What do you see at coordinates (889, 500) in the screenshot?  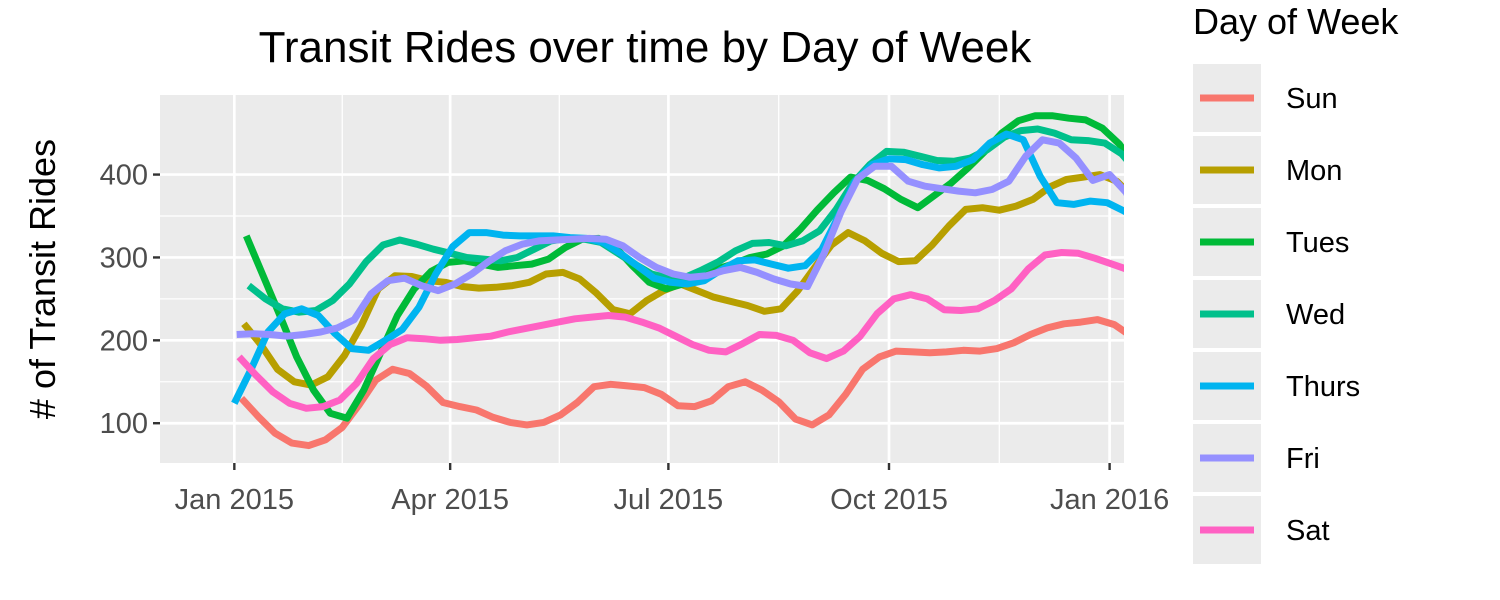 I see `x-tick-label: Oct 2015` at bounding box center [889, 500].